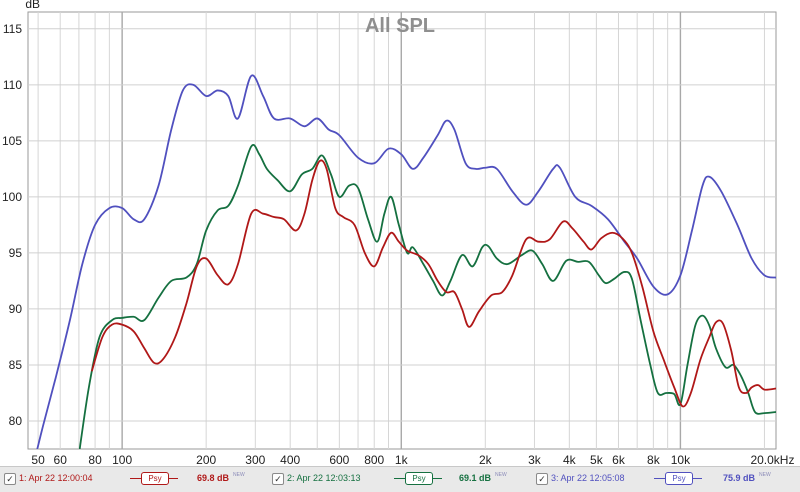  Describe the element at coordinates (132, 479) in the screenshot. I see `legend-item-1: ✓ 1: Apr 22 12:00:04 Psy 69.8 dB NEW` at that location.